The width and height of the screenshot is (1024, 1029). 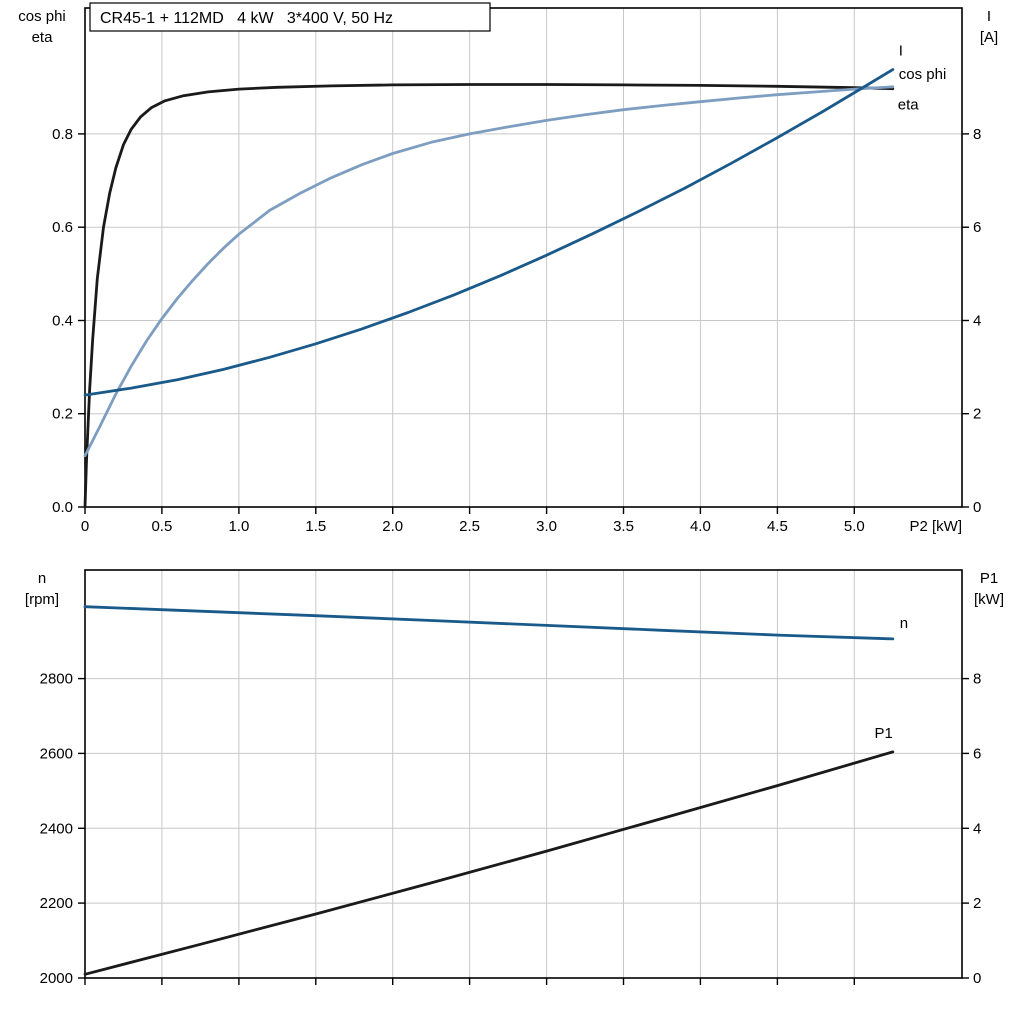 I want to click on axis-titles: cos phi eta I [A], so click(x=508, y=27).